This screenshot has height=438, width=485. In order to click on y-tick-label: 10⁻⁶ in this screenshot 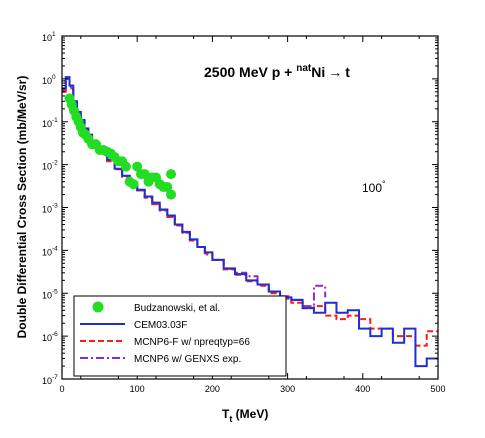, I will do `click(50, 337)`.